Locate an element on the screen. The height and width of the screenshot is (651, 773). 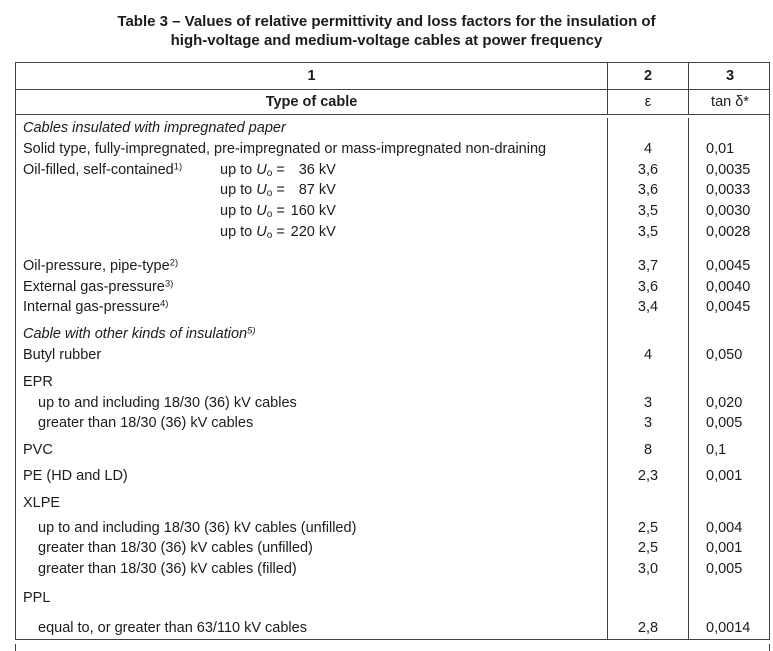
table-row: Cable with other kinds of insulation5) is located at coordinates (392, 334).